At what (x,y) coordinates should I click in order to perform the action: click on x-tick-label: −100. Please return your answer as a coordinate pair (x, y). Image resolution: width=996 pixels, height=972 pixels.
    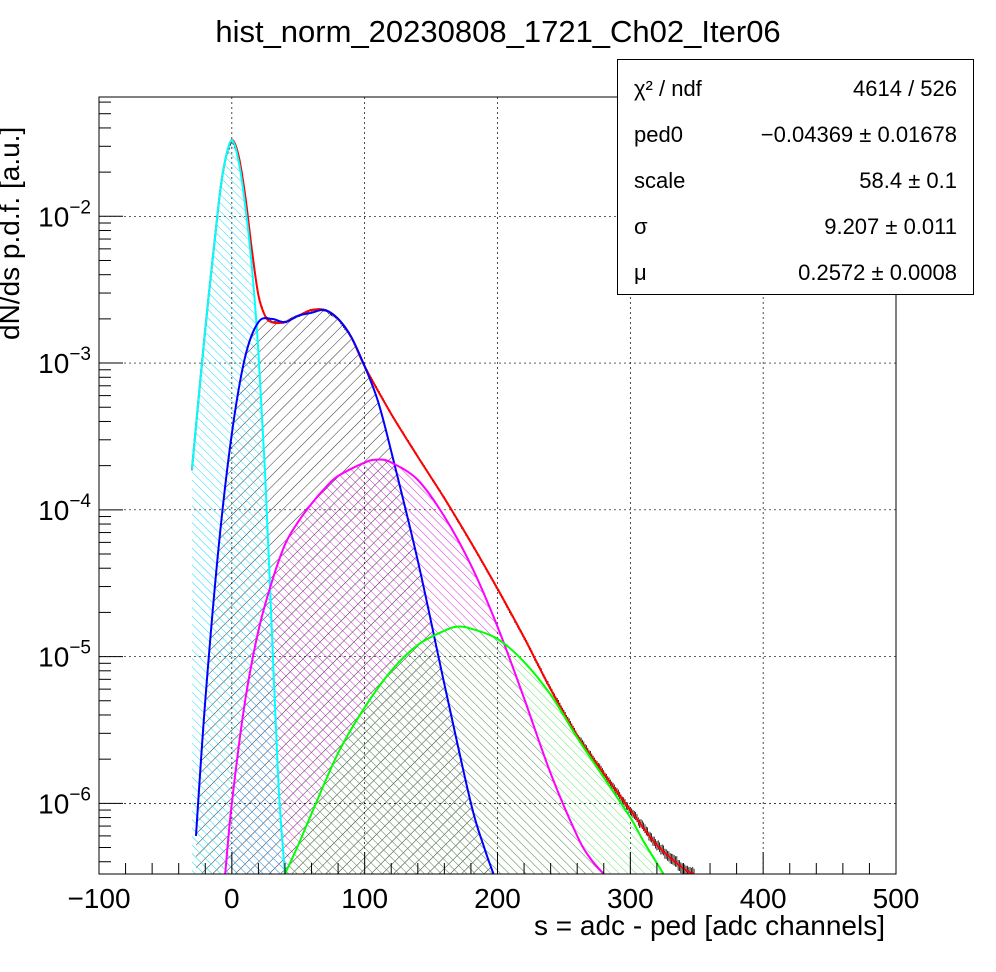
    Looking at the image, I should click on (98, 898).